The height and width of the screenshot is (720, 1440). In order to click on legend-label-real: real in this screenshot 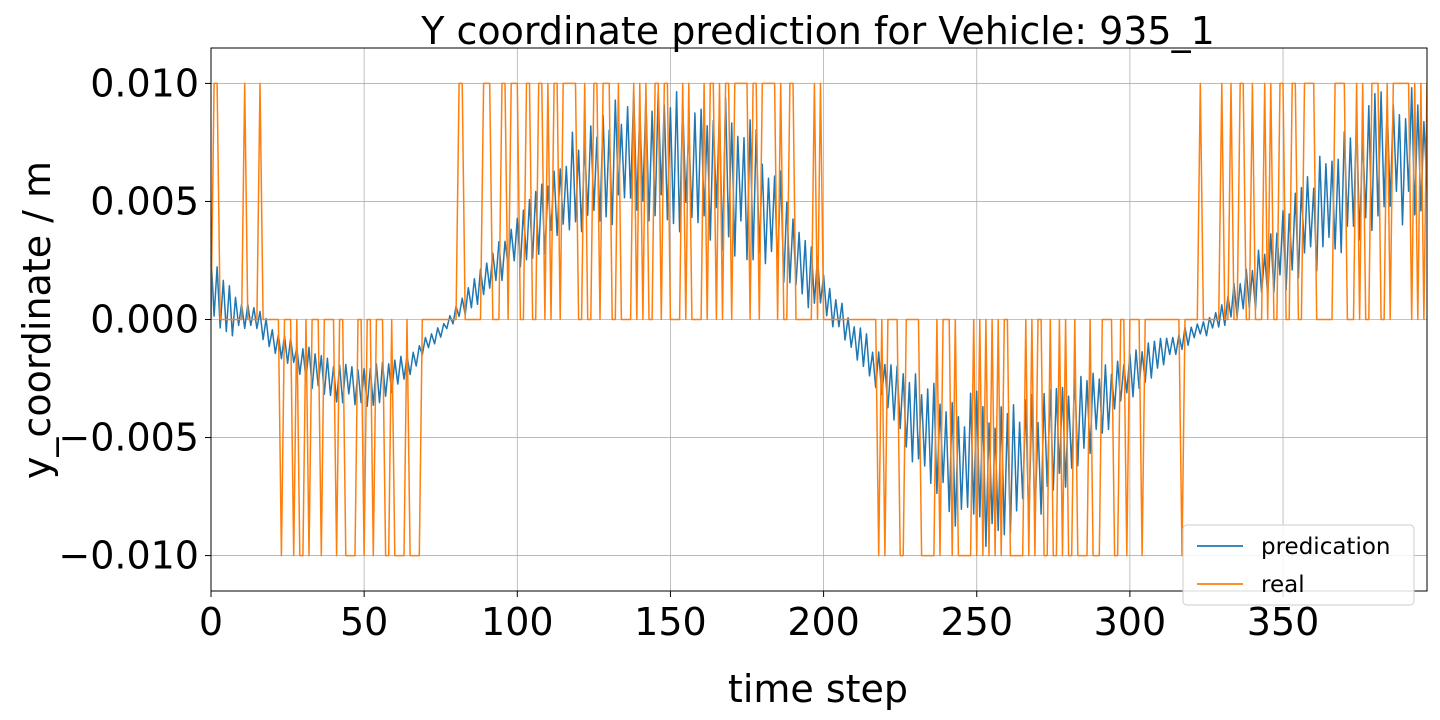, I will do `click(1283, 585)`.